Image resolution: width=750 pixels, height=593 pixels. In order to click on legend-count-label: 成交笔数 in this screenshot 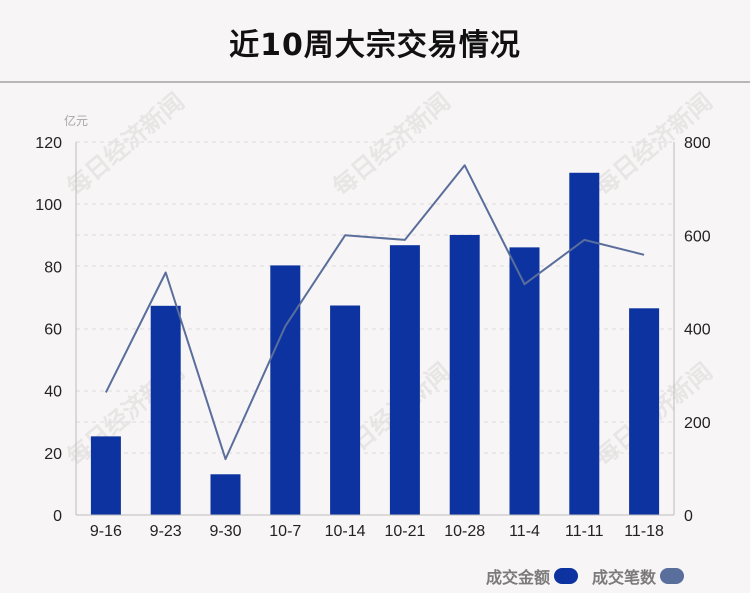, I will do `click(623, 577)`.